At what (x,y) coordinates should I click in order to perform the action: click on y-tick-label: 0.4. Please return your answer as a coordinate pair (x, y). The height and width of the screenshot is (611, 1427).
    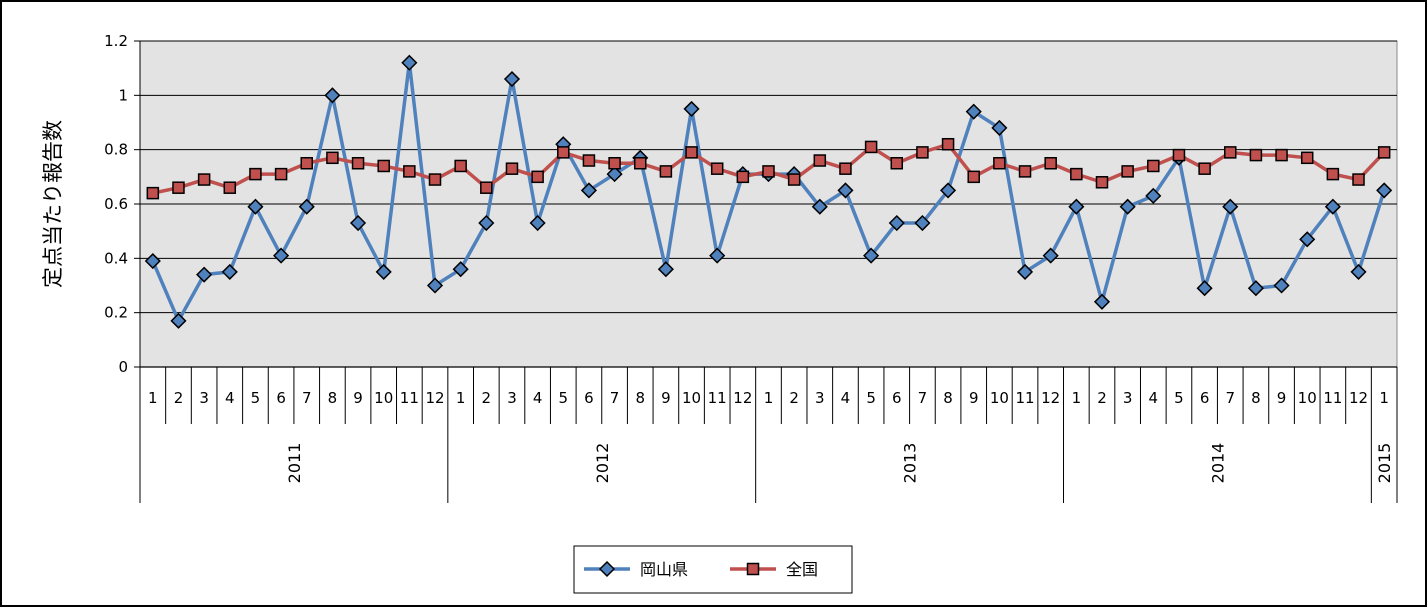
    Looking at the image, I should click on (116, 258).